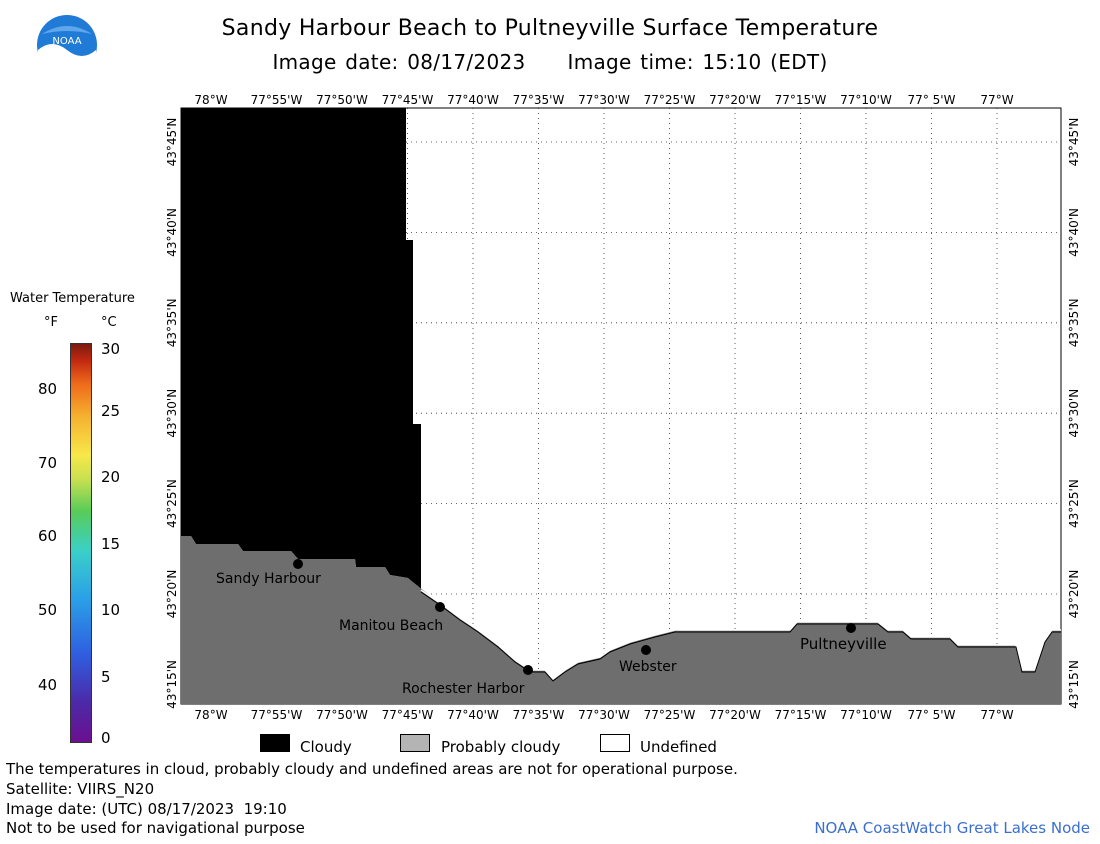 The image size is (1100, 844). Describe the element at coordinates (172, 684) in the screenshot. I see `lat-label-left: 43°15'N` at that location.